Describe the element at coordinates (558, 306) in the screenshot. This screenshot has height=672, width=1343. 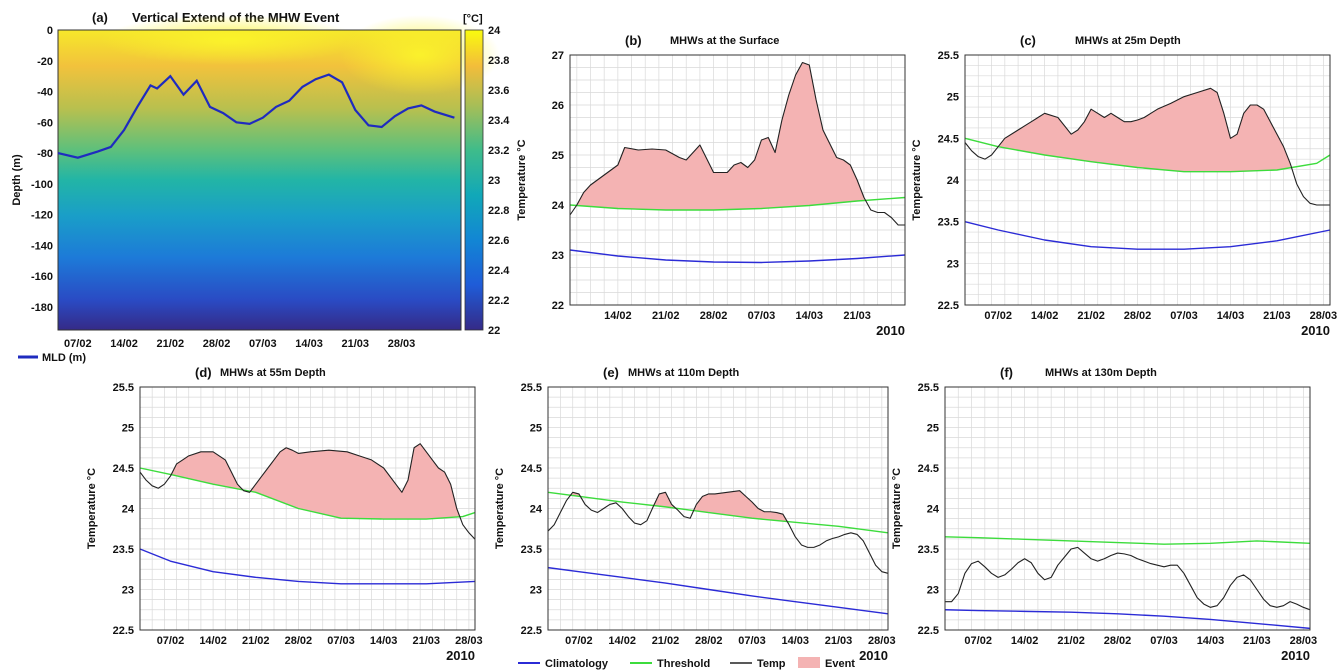
I see `ytick-label: 22` at that location.